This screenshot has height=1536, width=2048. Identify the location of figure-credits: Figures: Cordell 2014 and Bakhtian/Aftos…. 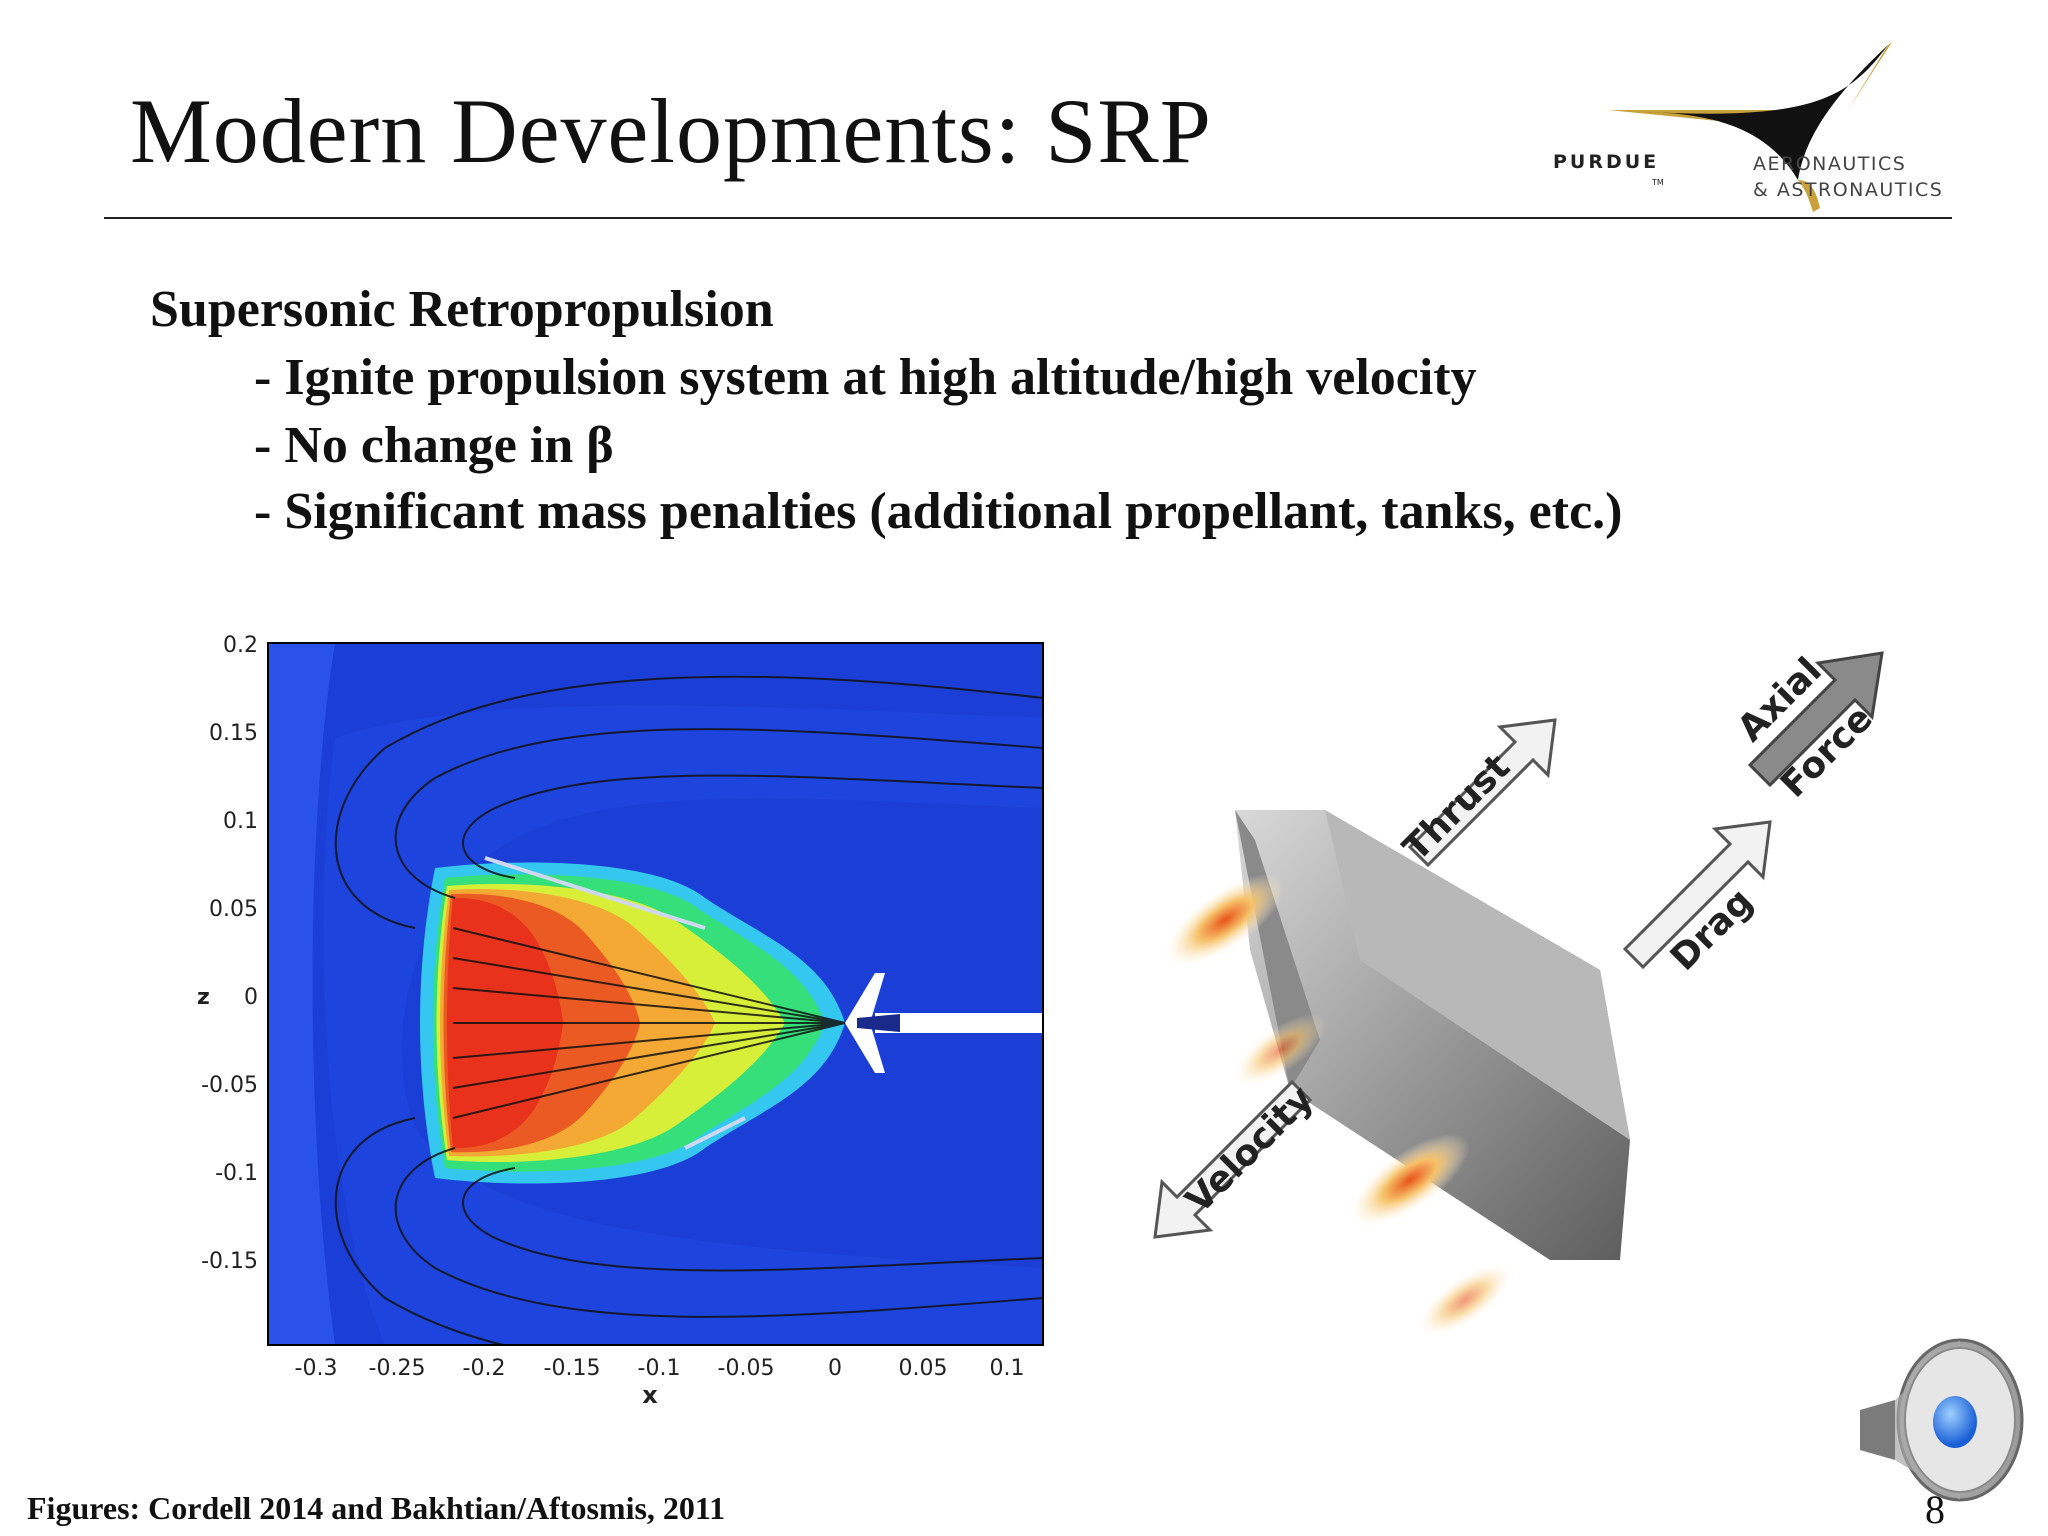
(376, 1508).